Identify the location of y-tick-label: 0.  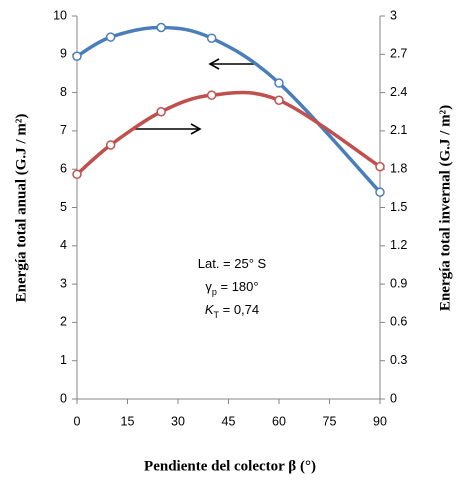
(63, 398).